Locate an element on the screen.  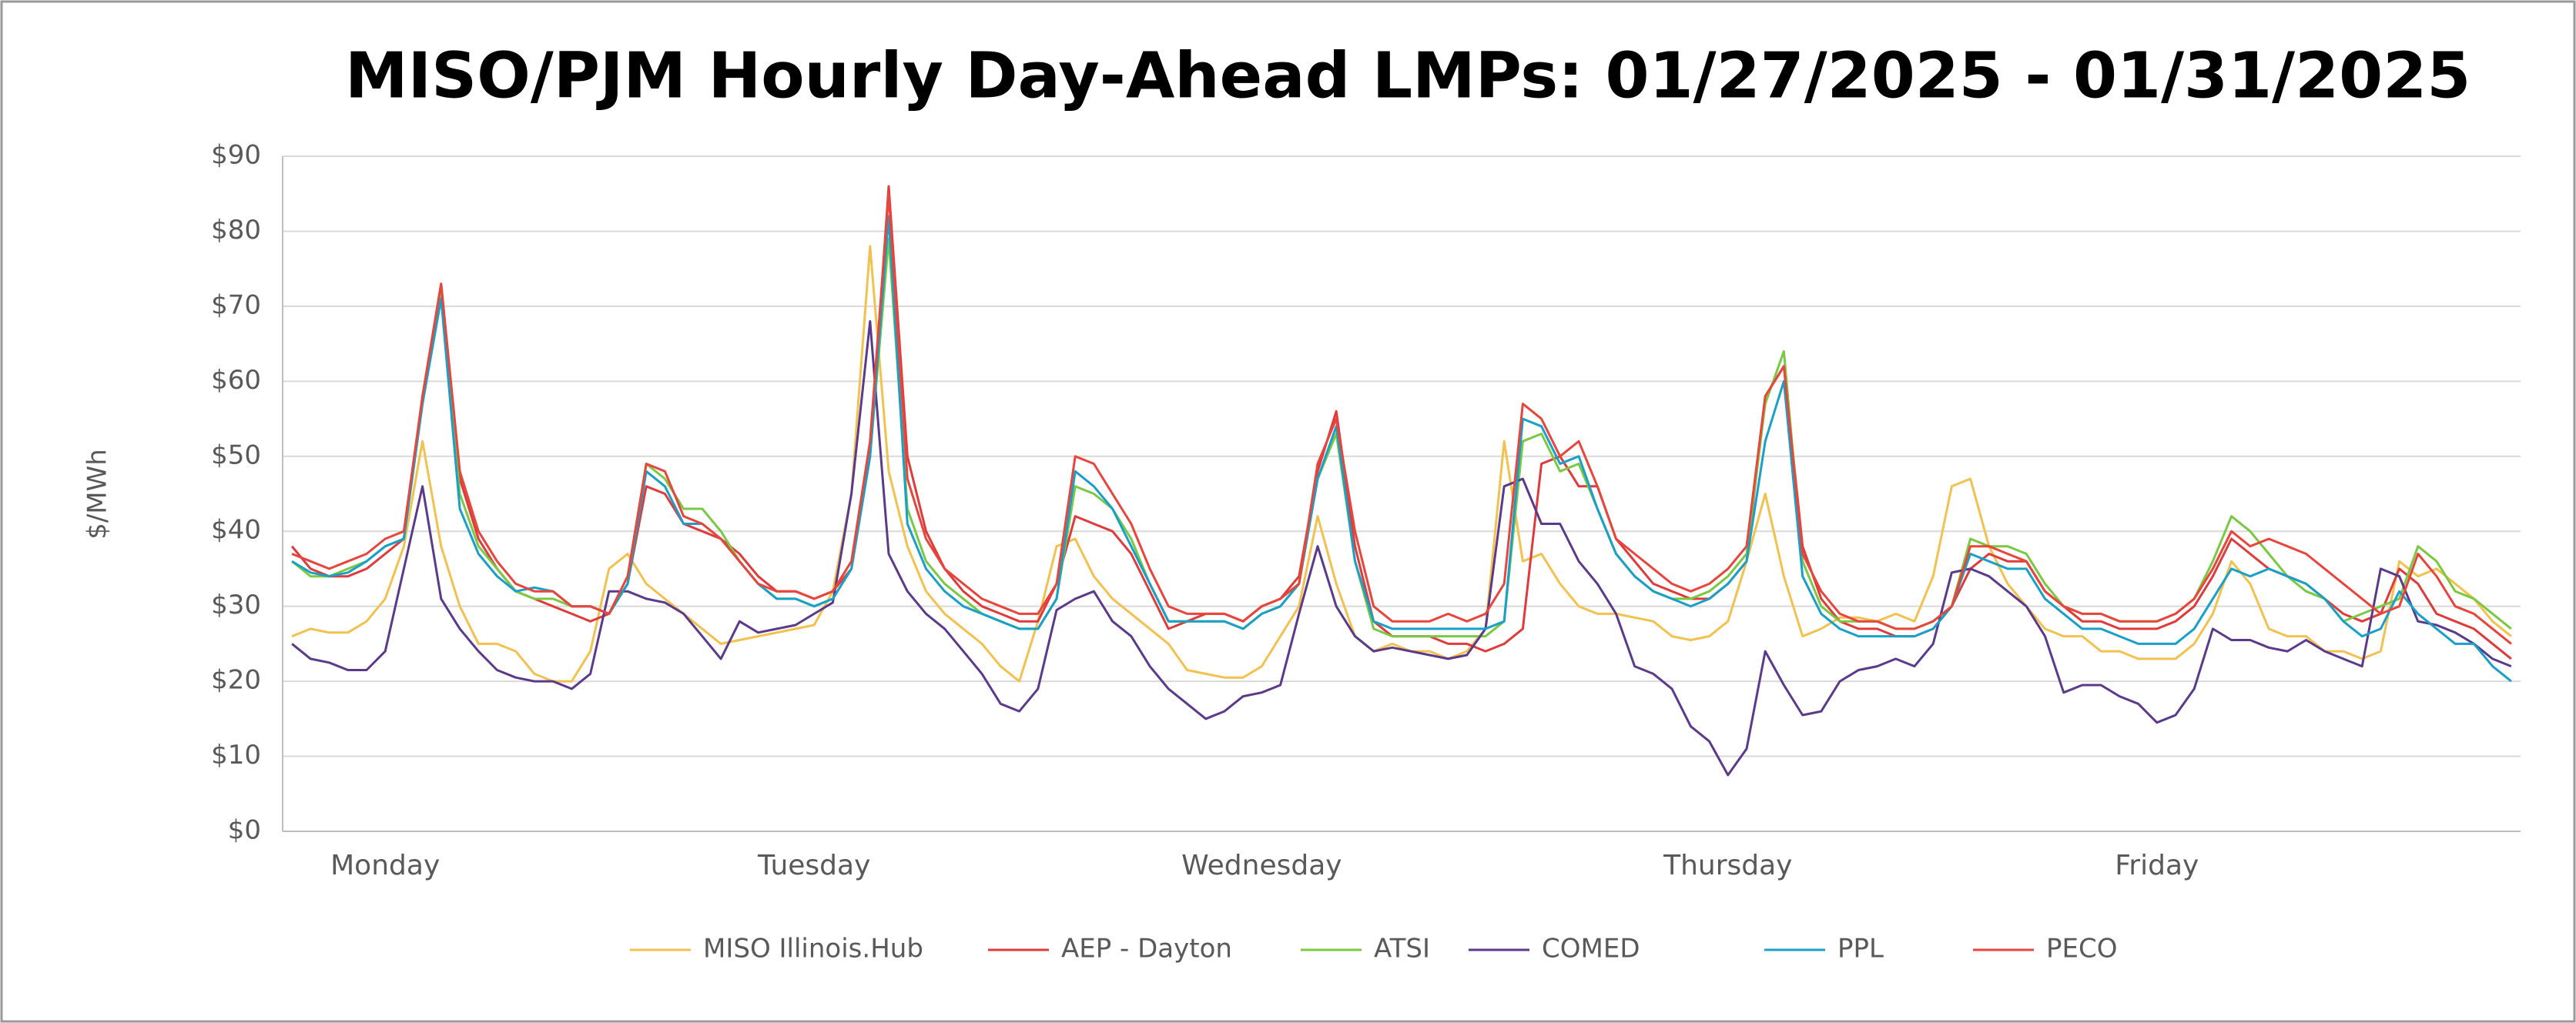
legend-label: MISO Illinois.Hub is located at coordinates (813, 949).